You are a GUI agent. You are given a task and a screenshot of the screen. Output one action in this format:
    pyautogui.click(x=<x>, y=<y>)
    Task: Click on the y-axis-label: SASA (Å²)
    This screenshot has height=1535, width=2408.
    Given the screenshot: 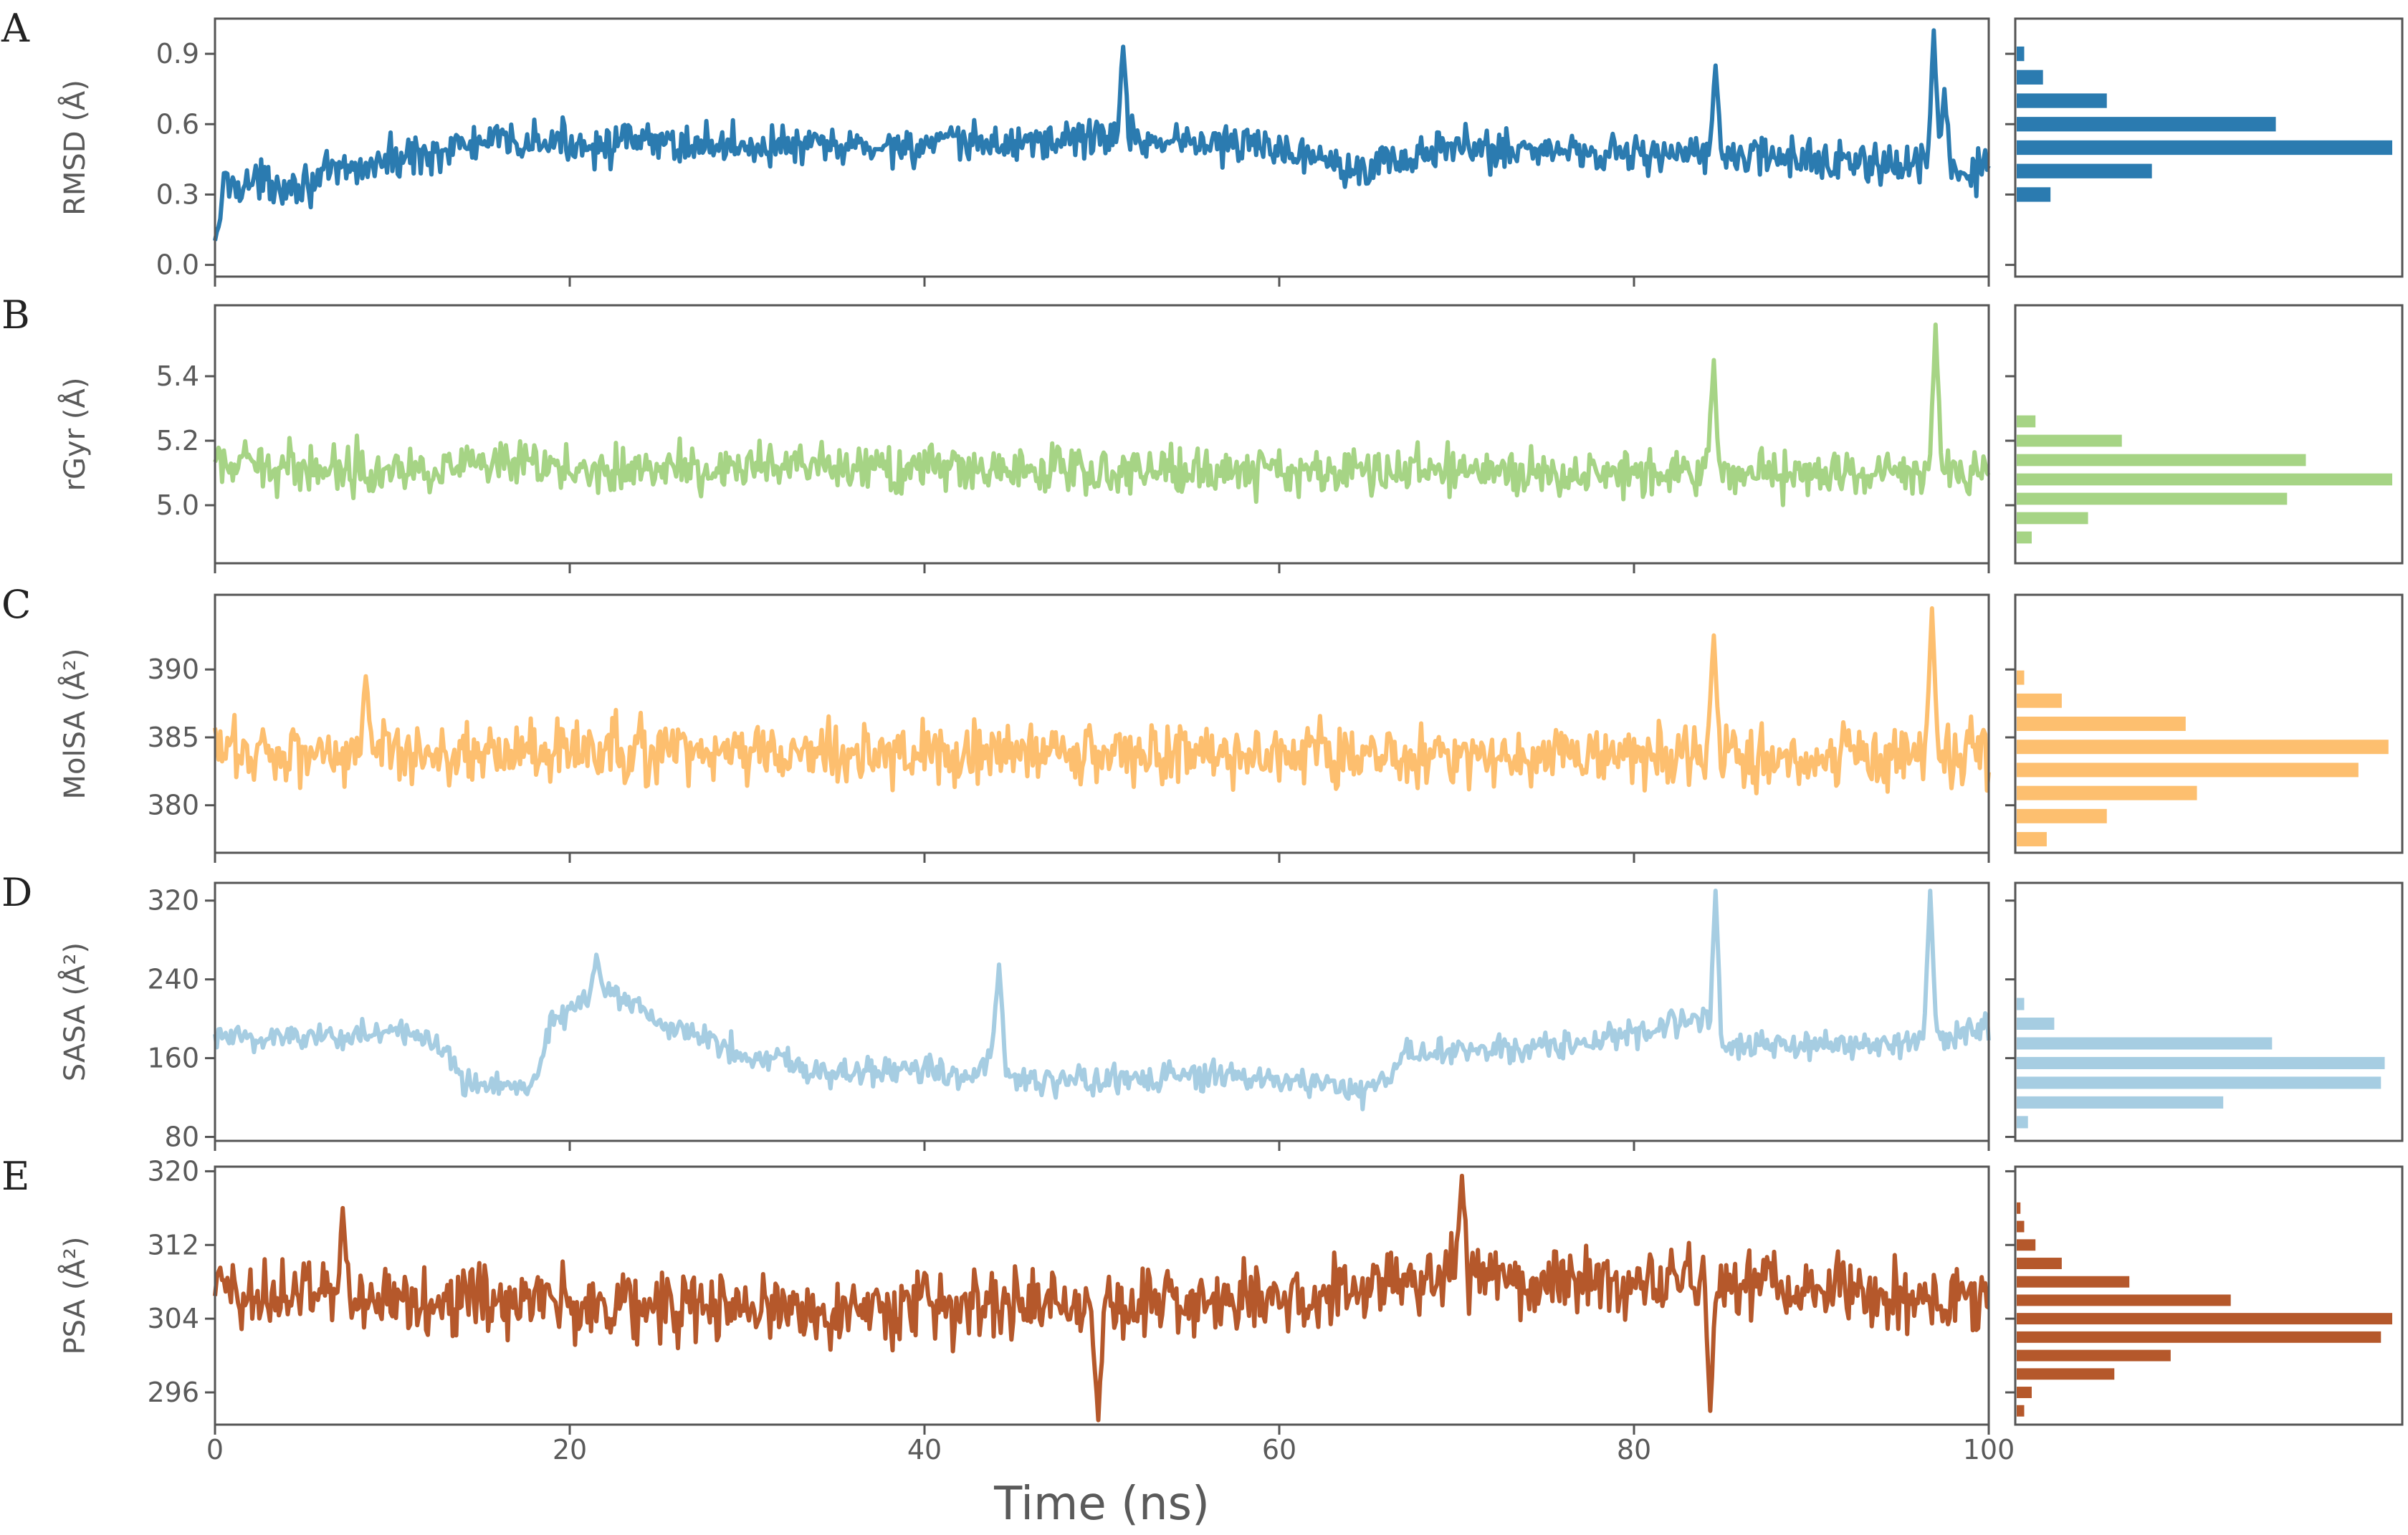 What is the action you would take?
    pyautogui.click(x=74, y=1011)
    